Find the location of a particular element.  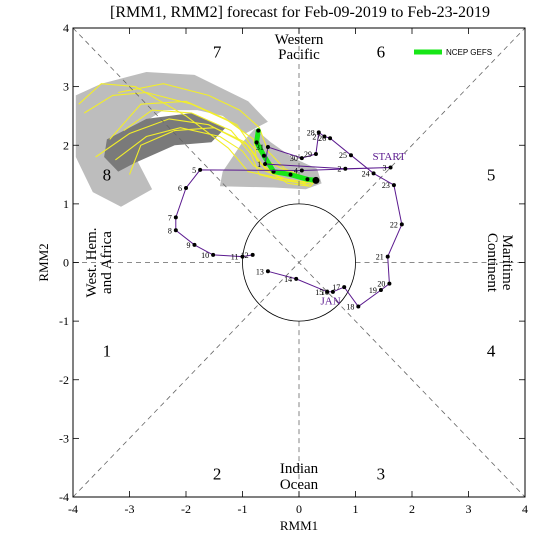

observed-day-label: 8 is located at coordinates (170, 230).